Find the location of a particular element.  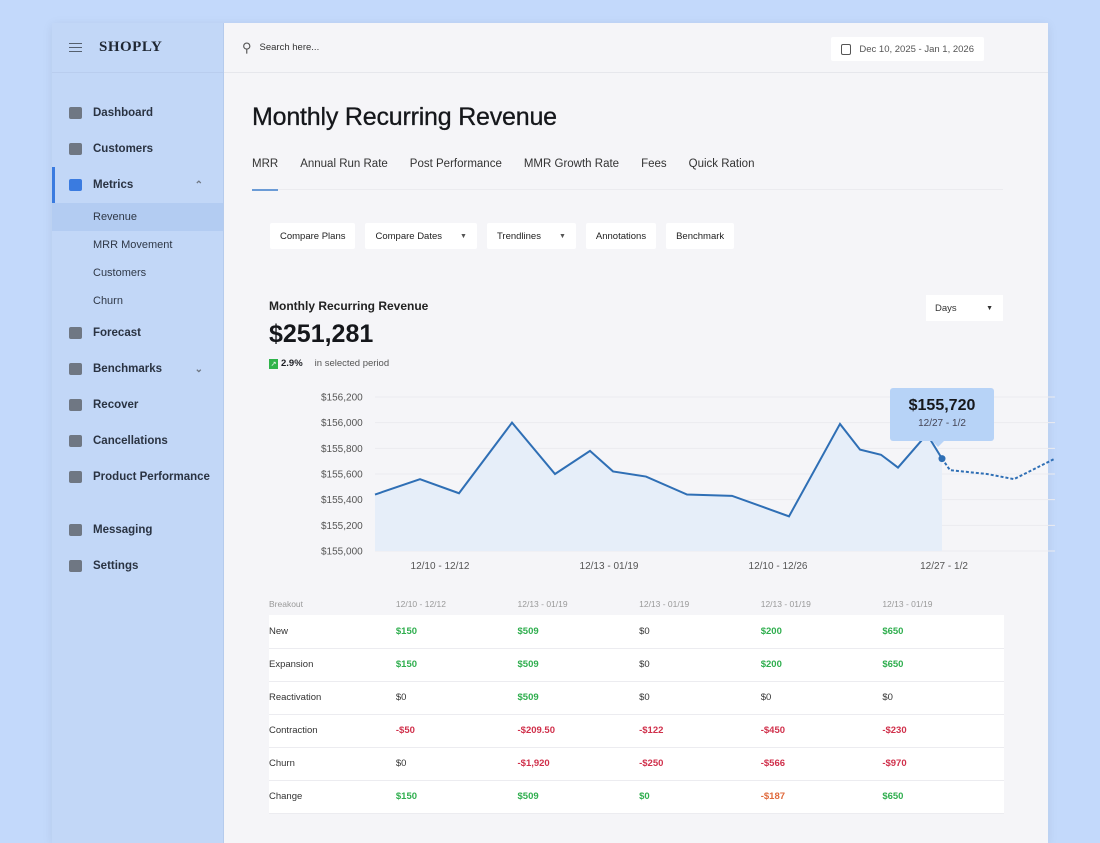

granularity-select: Days ▼ is located at coordinates (964, 308).